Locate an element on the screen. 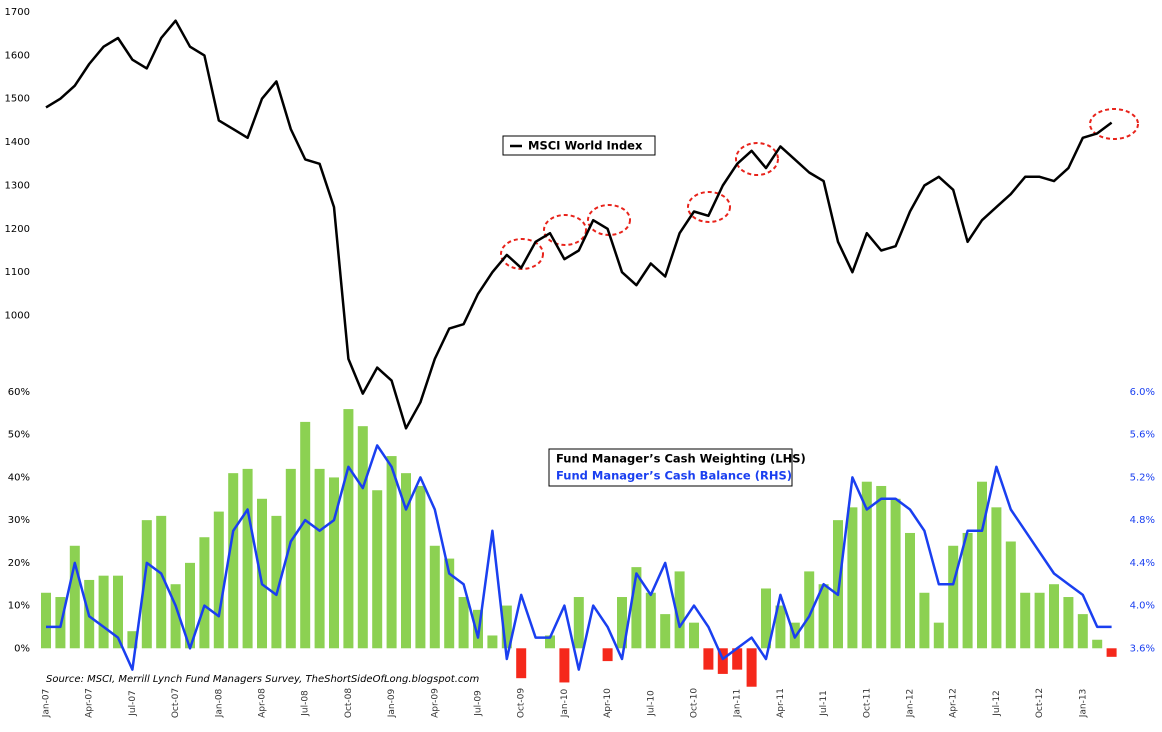 The image size is (1162, 732). y2ticks-label: 4.8% is located at coordinates (1142, 520).